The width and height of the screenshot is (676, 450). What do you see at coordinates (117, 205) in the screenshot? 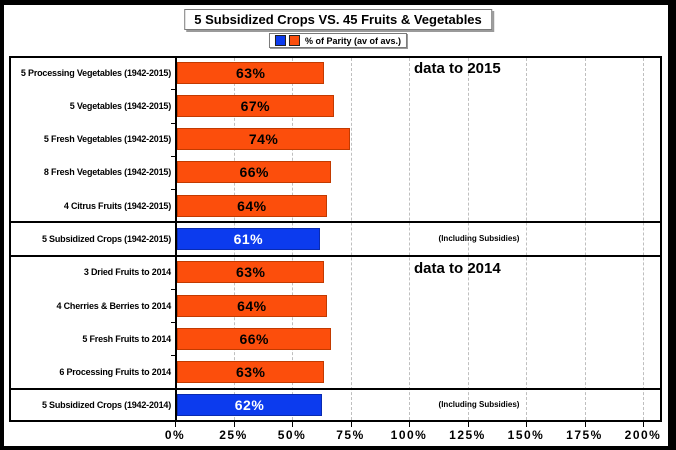
I see `category-label: 4 Citrus Fruits (1942-2015)` at bounding box center [117, 205].